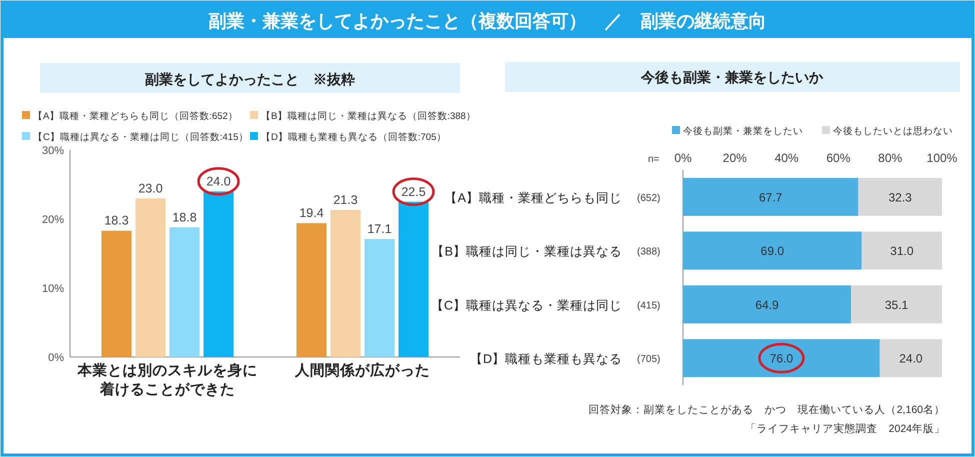 The width and height of the screenshot is (975, 457). I want to click on data-label: 76.0, so click(782, 359).